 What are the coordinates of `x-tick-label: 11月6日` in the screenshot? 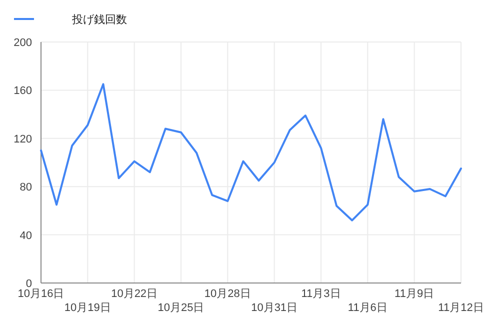 It's located at (368, 308).